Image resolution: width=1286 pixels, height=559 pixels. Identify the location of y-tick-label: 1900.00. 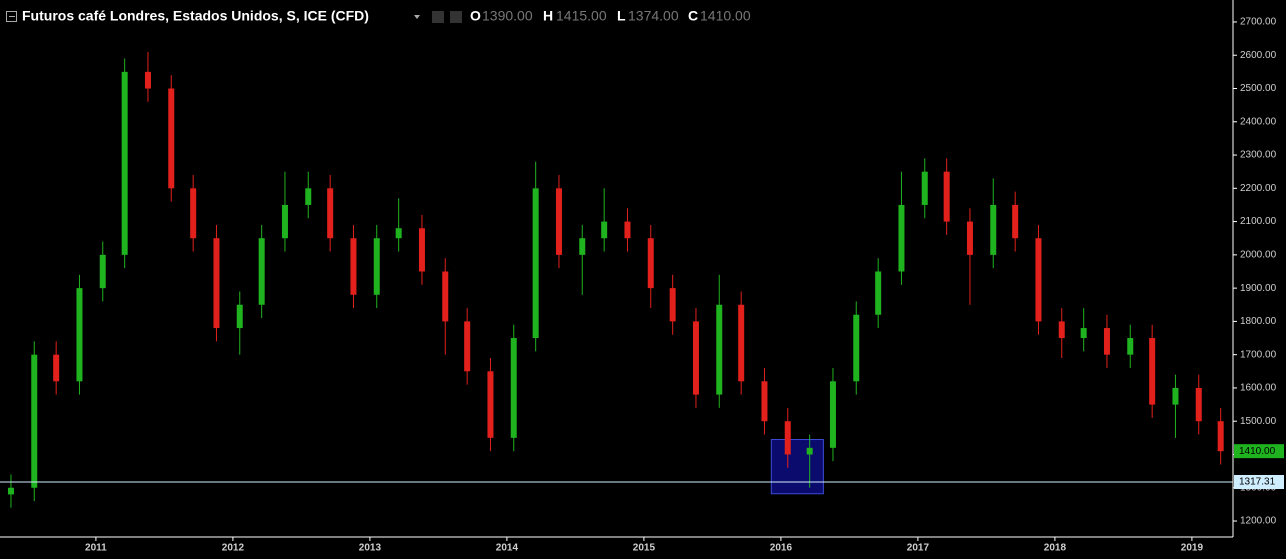
(1258, 288).